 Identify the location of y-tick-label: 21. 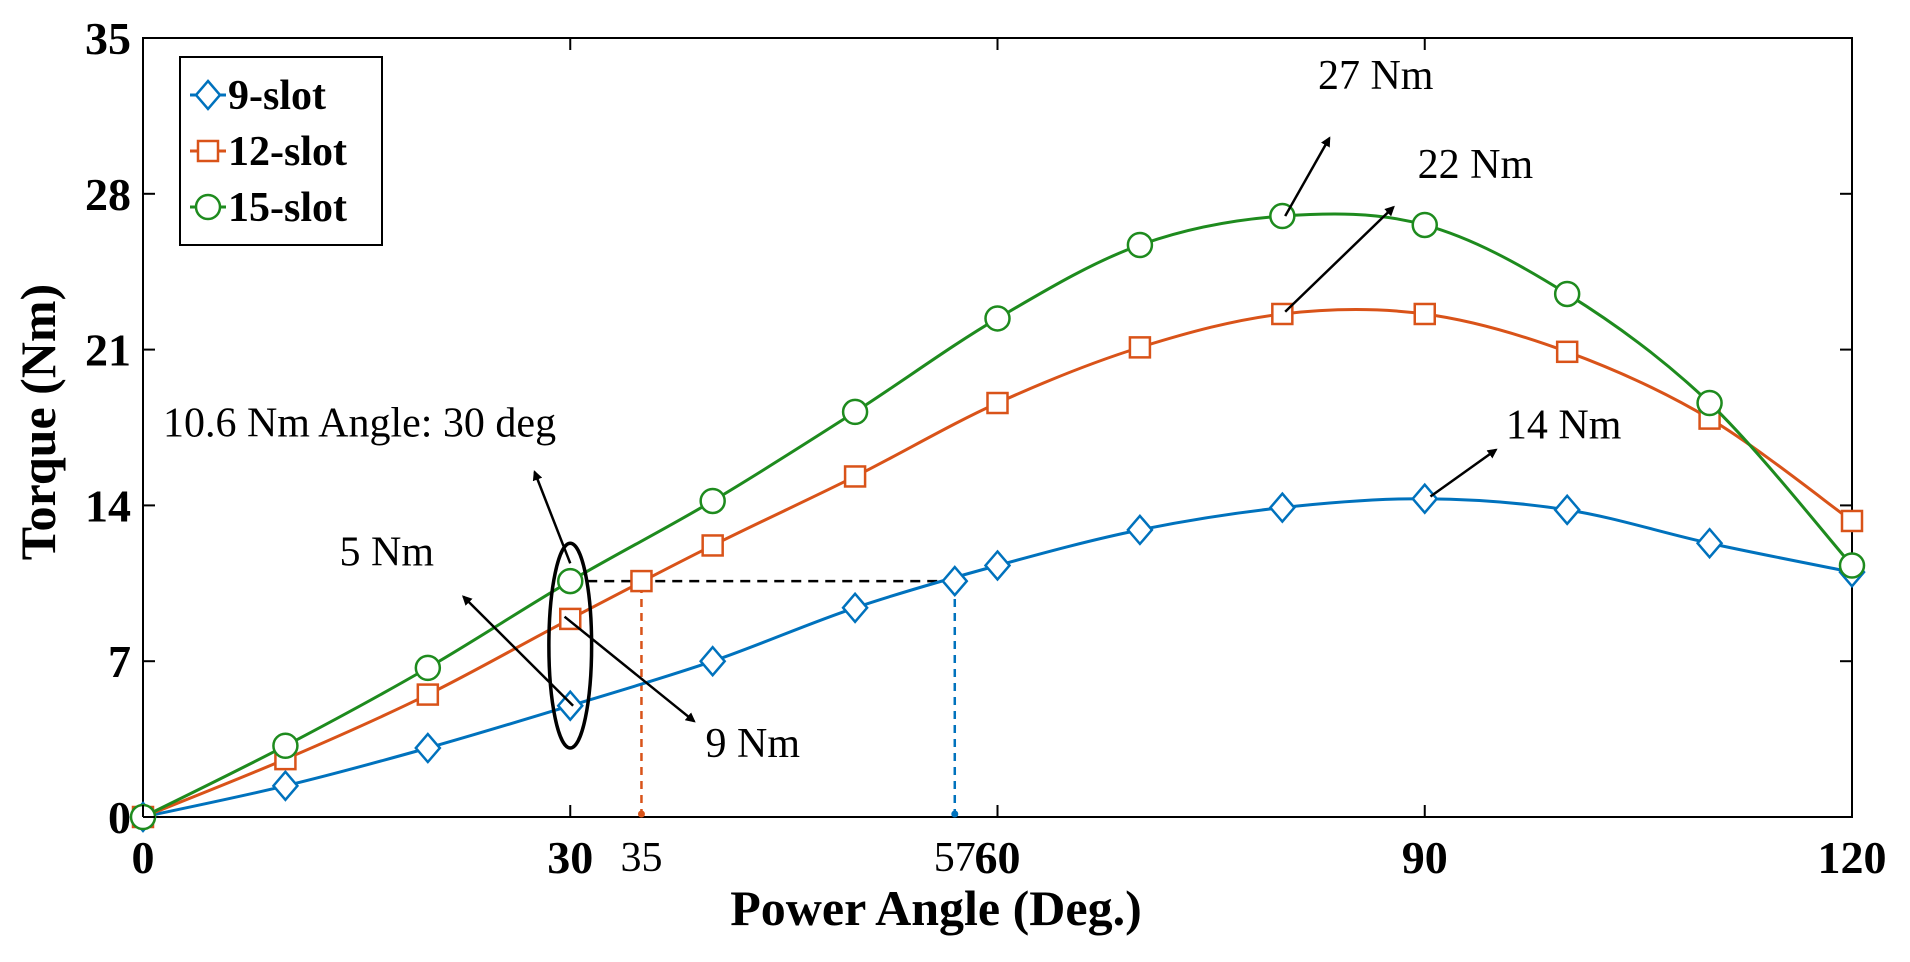
(108, 350).